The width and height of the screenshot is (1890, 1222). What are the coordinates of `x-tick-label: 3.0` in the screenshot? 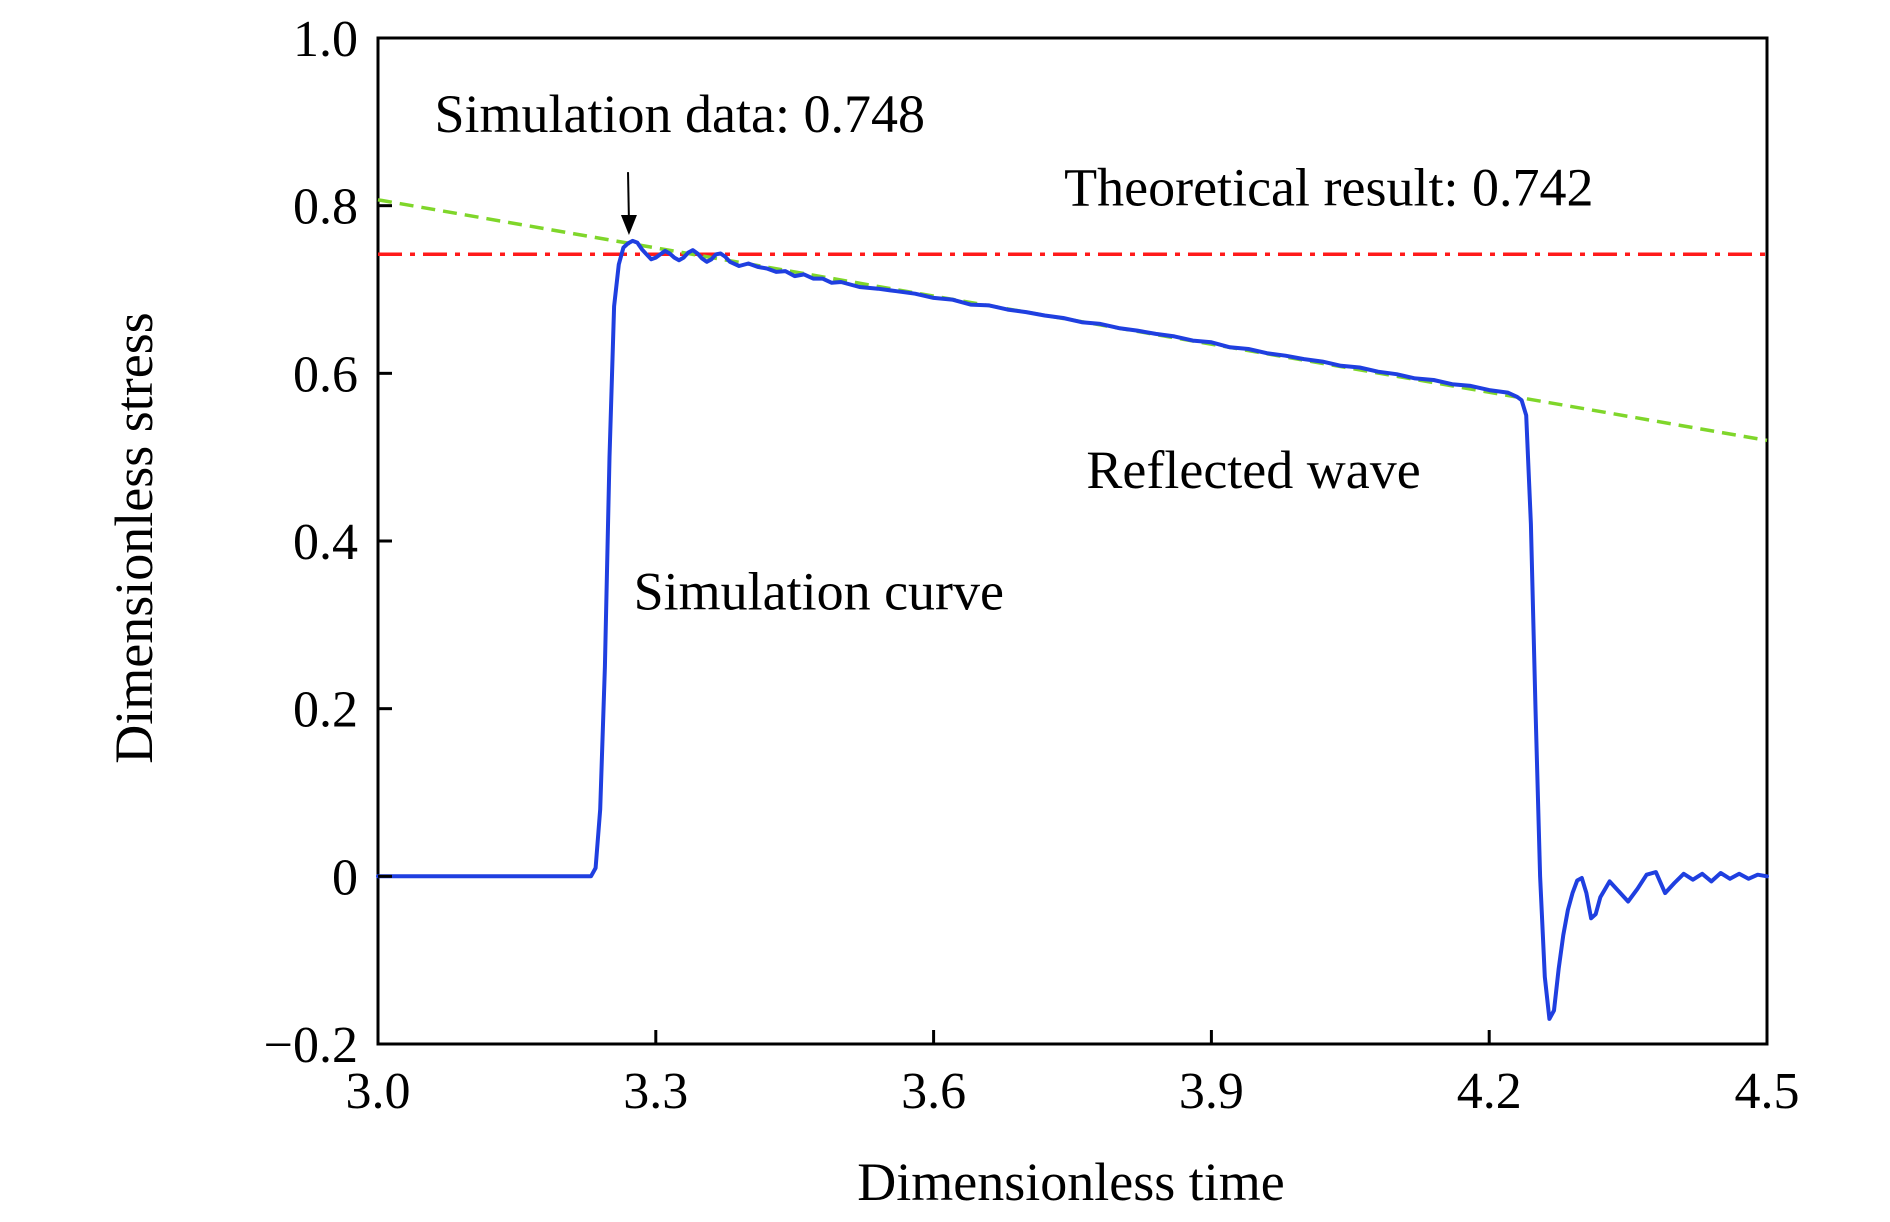 It's located at (378, 1091).